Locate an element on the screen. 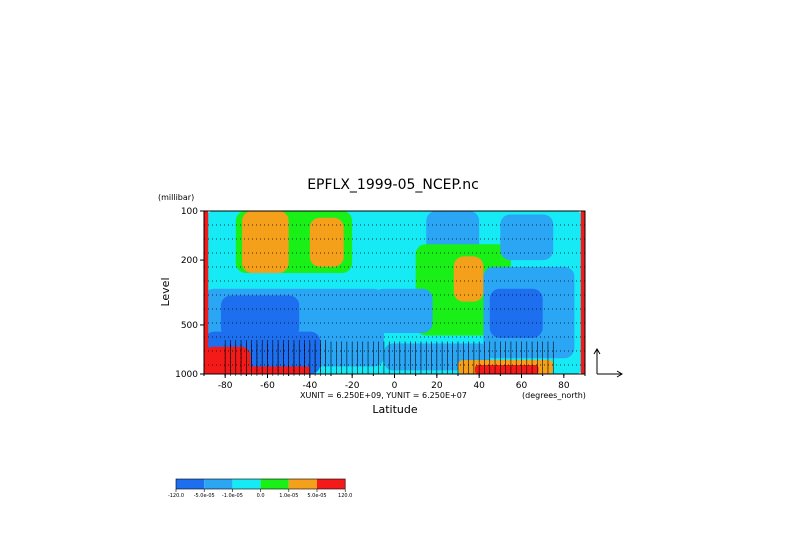  colorbar-label: -5.0e-05 is located at coordinates (204, 496).